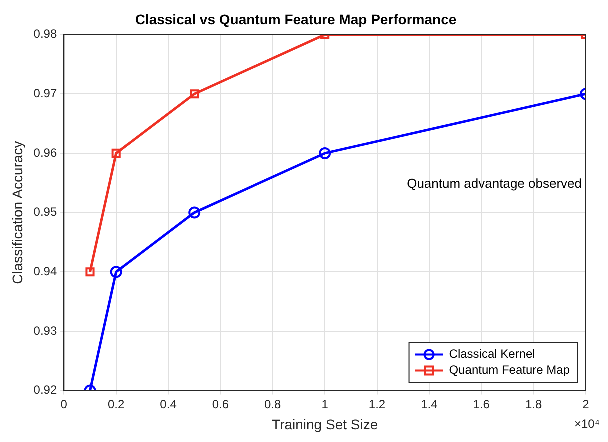  What do you see at coordinates (17, 212) in the screenshot?
I see `y-axis-title: Classification Accuracy` at bounding box center [17, 212].